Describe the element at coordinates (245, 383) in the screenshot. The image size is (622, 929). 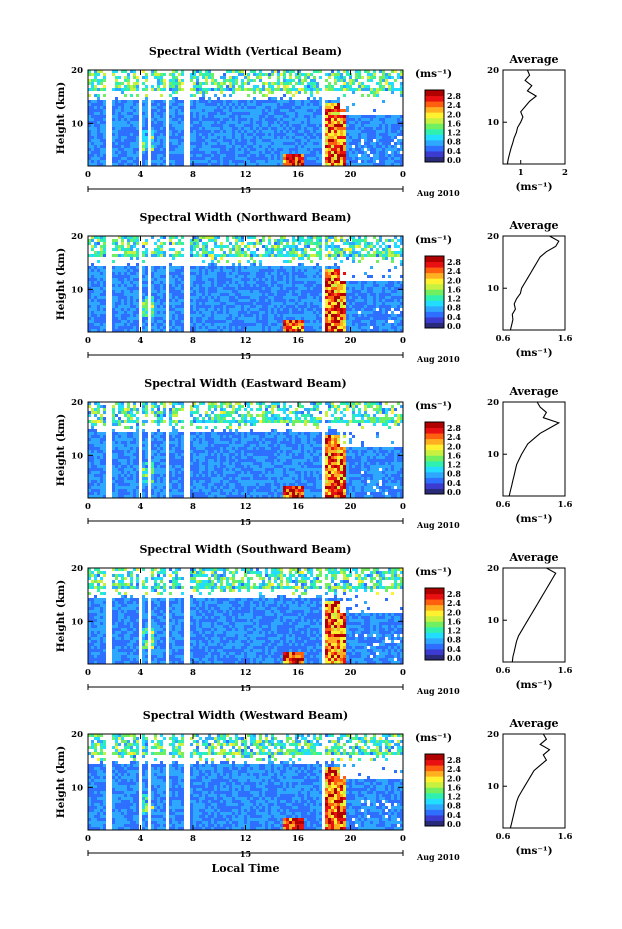
I see `panel-title: Spectral Width (Eastward Beam)` at that location.